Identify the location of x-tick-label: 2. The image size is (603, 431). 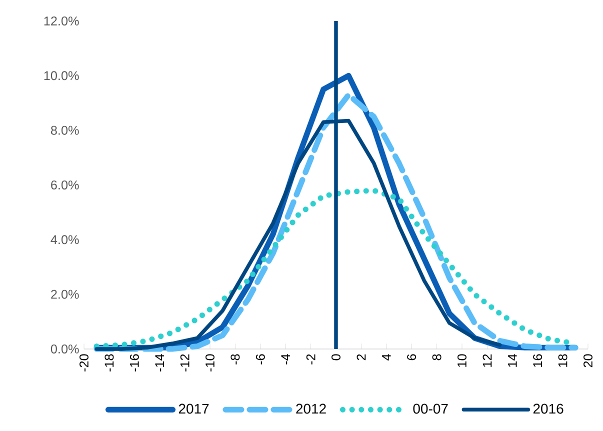
(361, 357).